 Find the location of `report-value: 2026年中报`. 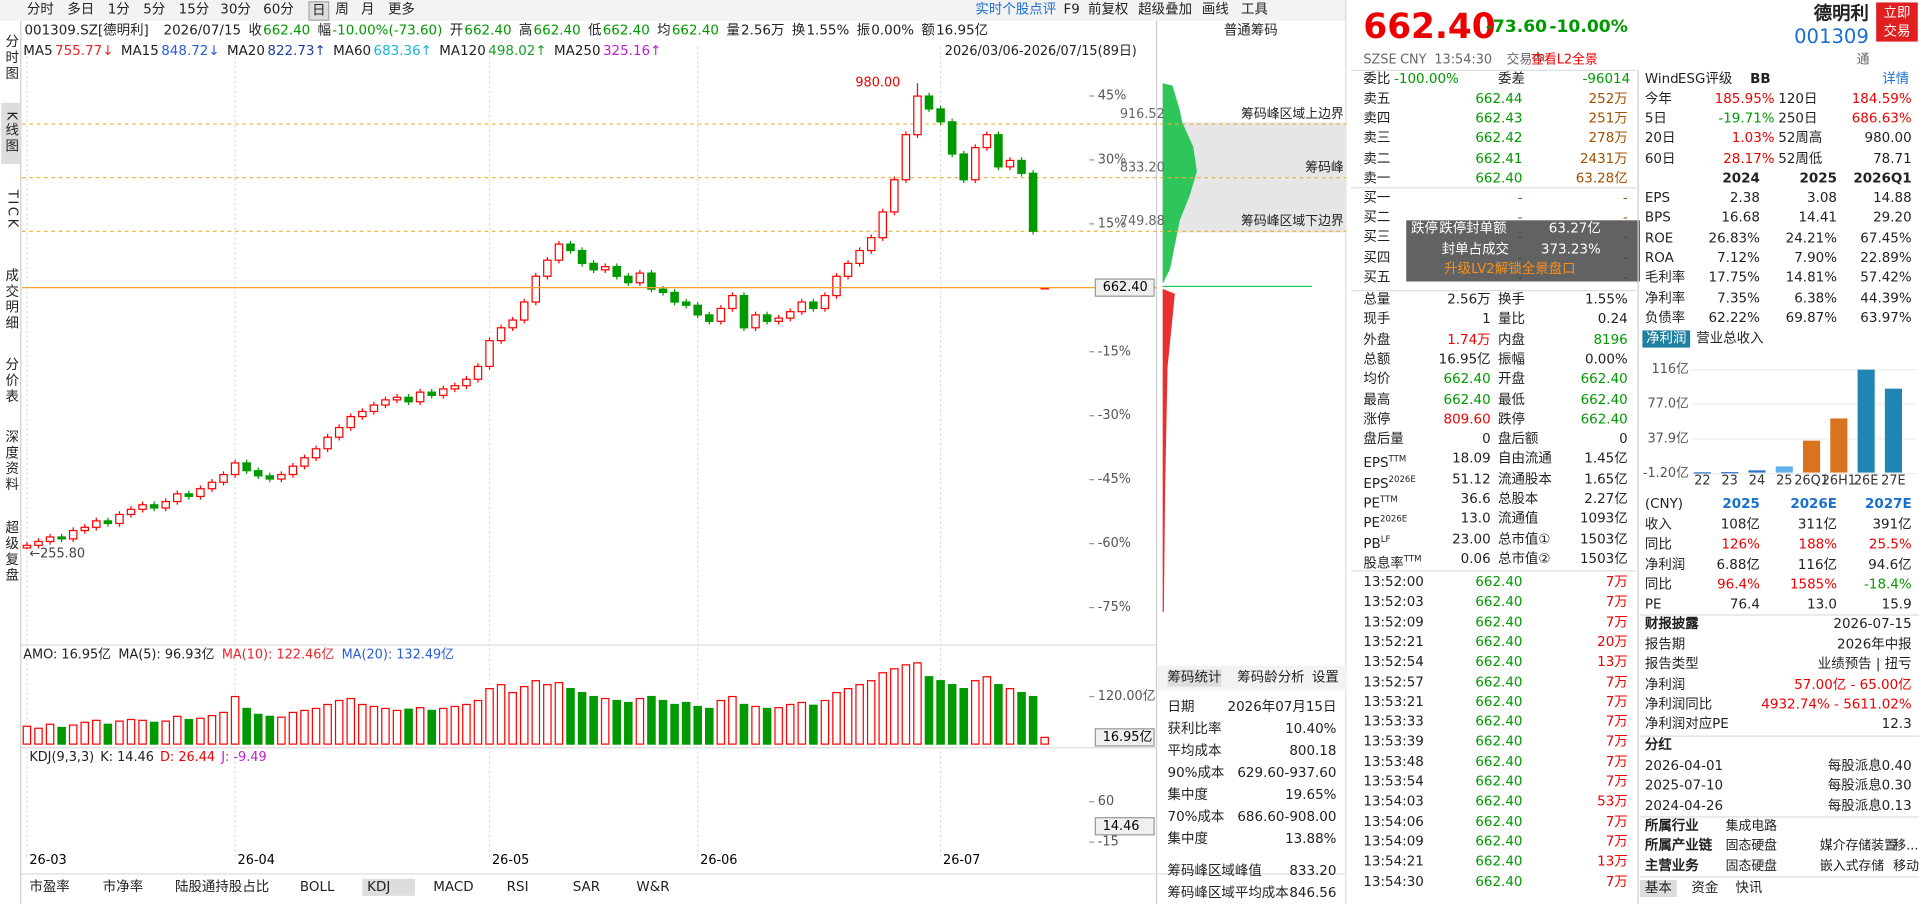

report-value: 2026年中报 is located at coordinates (1874, 644).